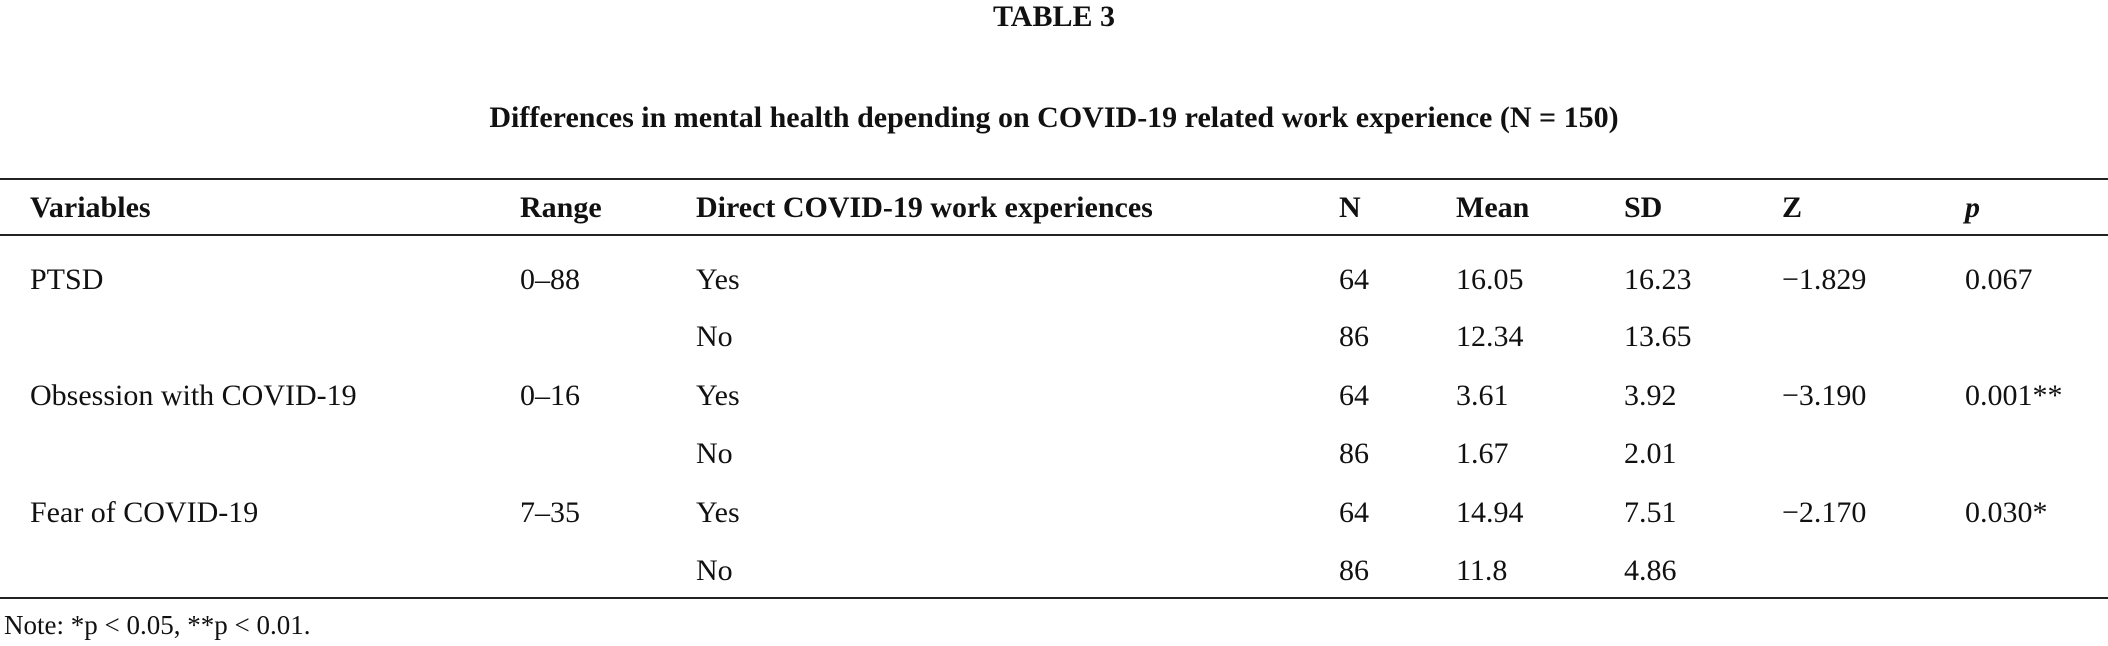 The width and height of the screenshot is (2108, 646). What do you see at coordinates (144, 512) in the screenshot?
I see `variable-name: Fear of COVID-19` at bounding box center [144, 512].